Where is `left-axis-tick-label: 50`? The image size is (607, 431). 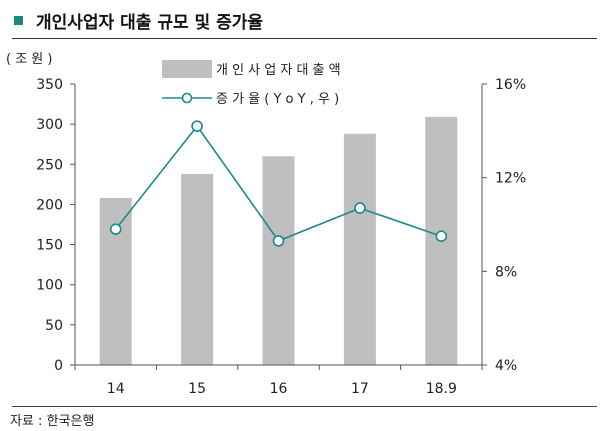
left-axis-tick-label: 50 is located at coordinates (54, 326).